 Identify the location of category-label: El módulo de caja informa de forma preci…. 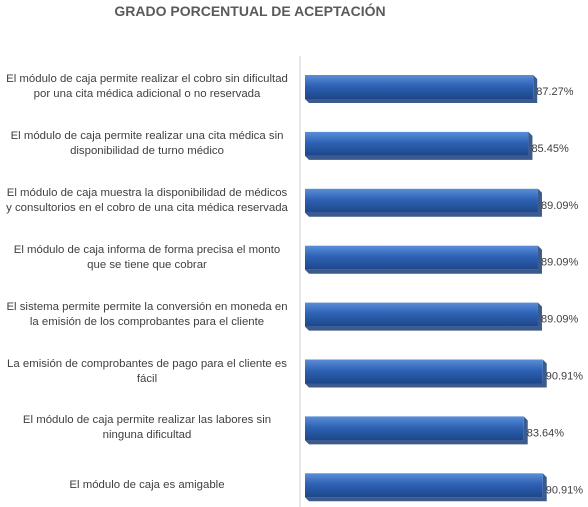
(147, 257).